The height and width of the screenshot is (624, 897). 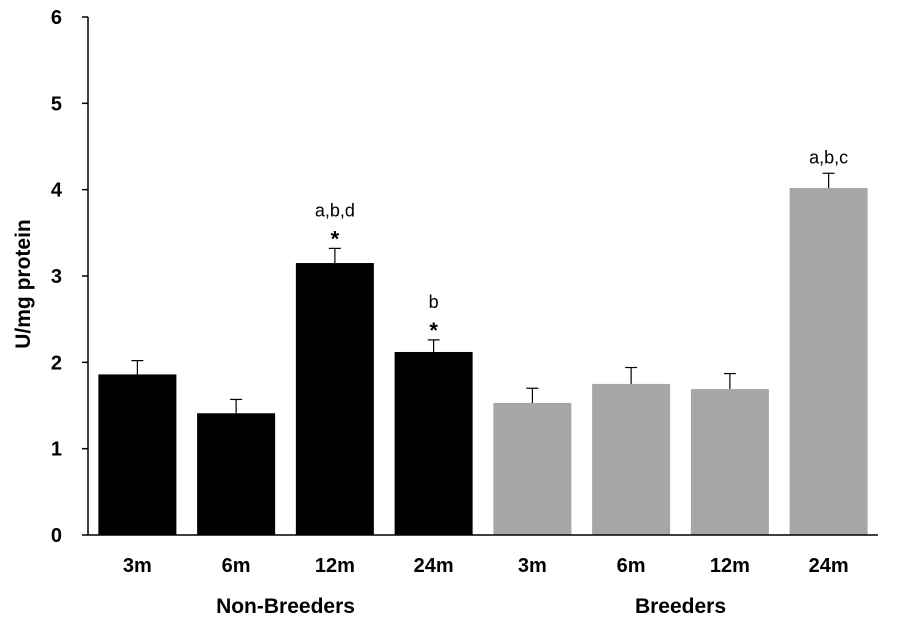 What do you see at coordinates (56, 363) in the screenshot?
I see `y-tick-label: 2` at bounding box center [56, 363].